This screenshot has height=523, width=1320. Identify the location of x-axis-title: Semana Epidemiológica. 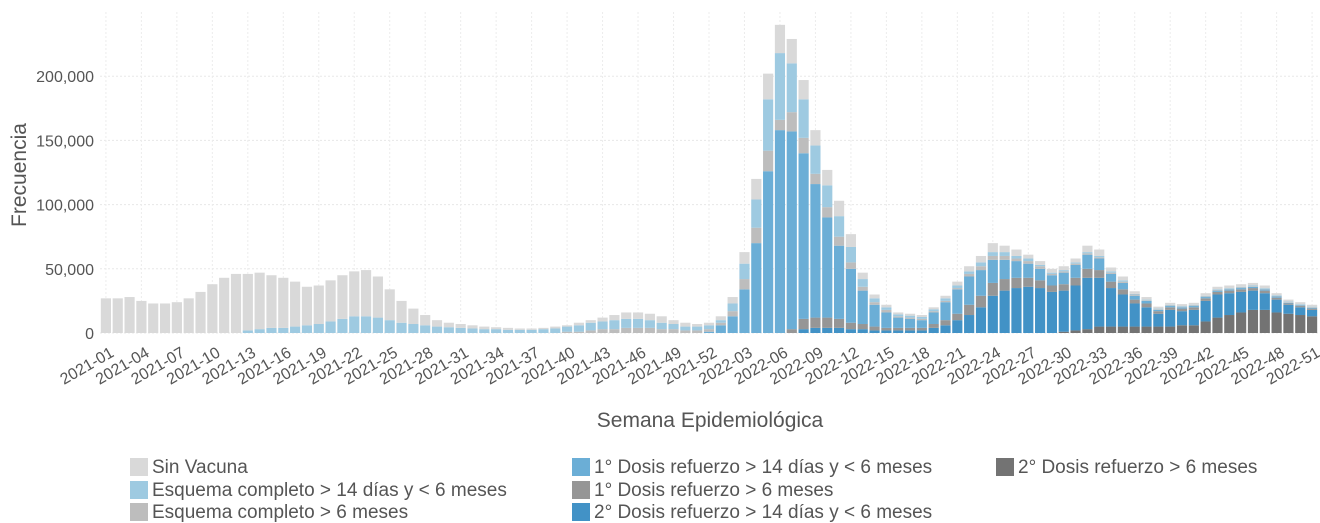
(710, 420).